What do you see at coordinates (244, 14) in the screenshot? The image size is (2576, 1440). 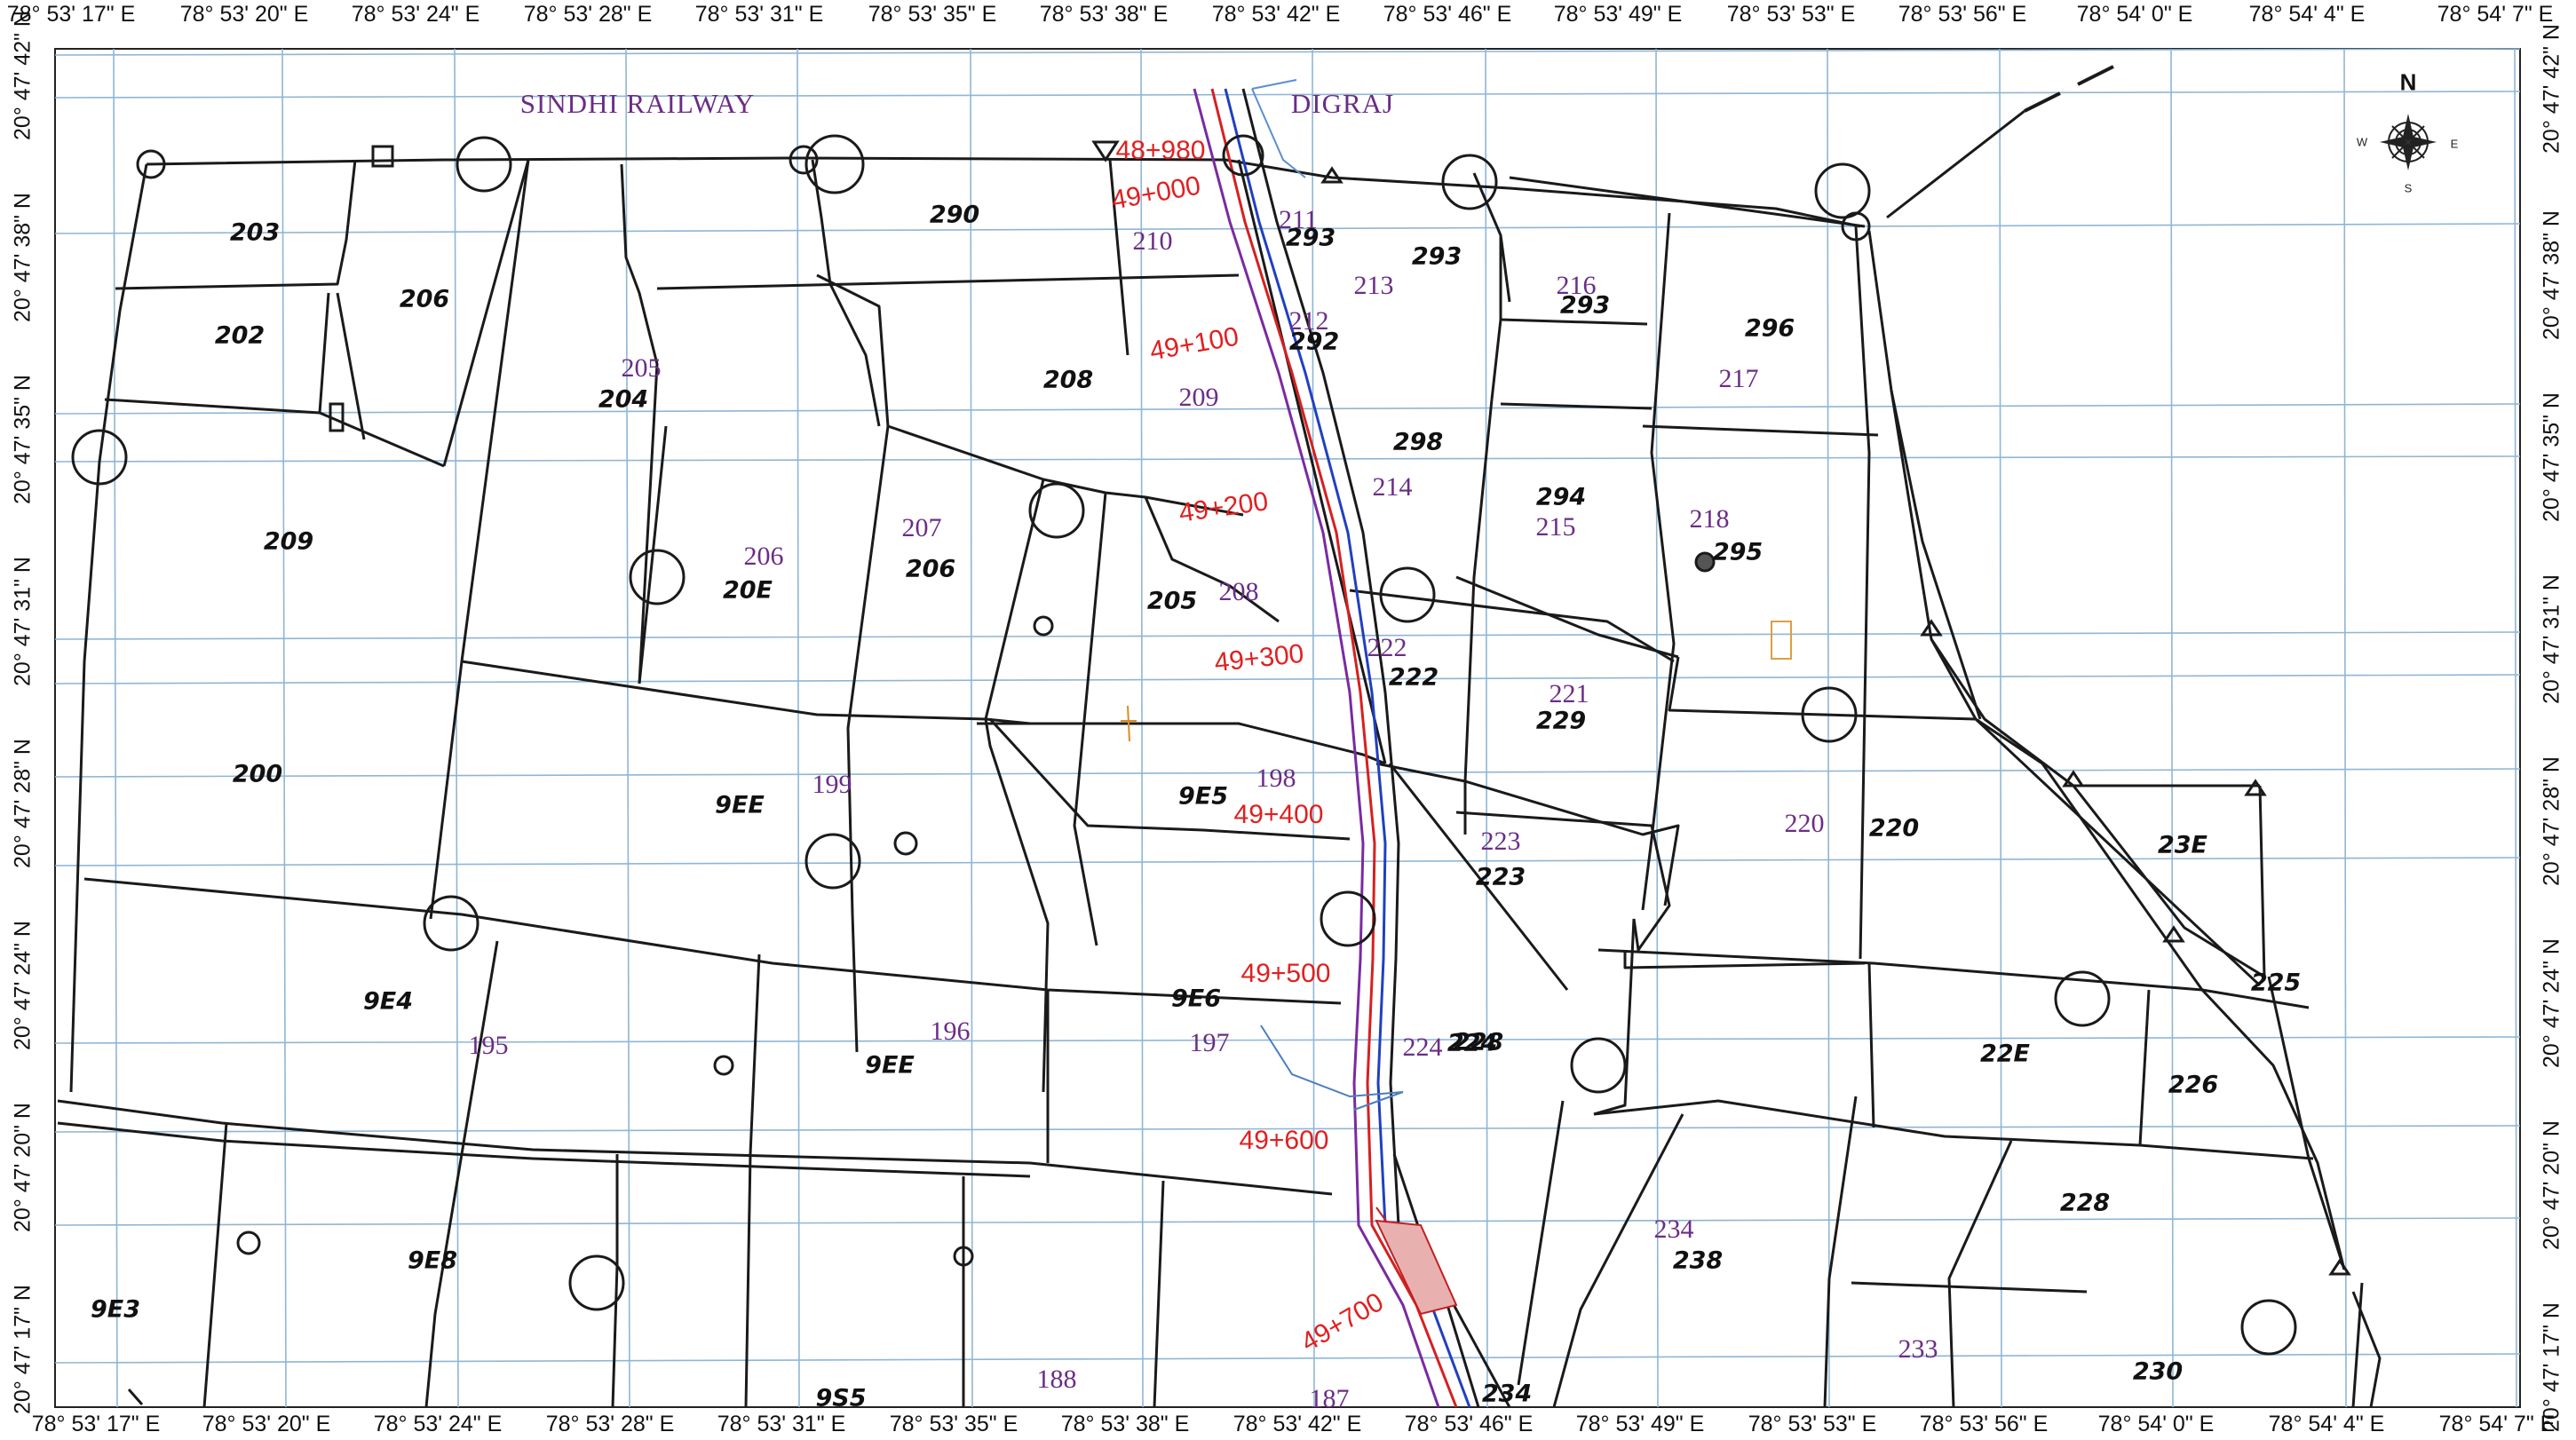 I see `longitude-label: 78° 53' 20" E` at bounding box center [244, 14].